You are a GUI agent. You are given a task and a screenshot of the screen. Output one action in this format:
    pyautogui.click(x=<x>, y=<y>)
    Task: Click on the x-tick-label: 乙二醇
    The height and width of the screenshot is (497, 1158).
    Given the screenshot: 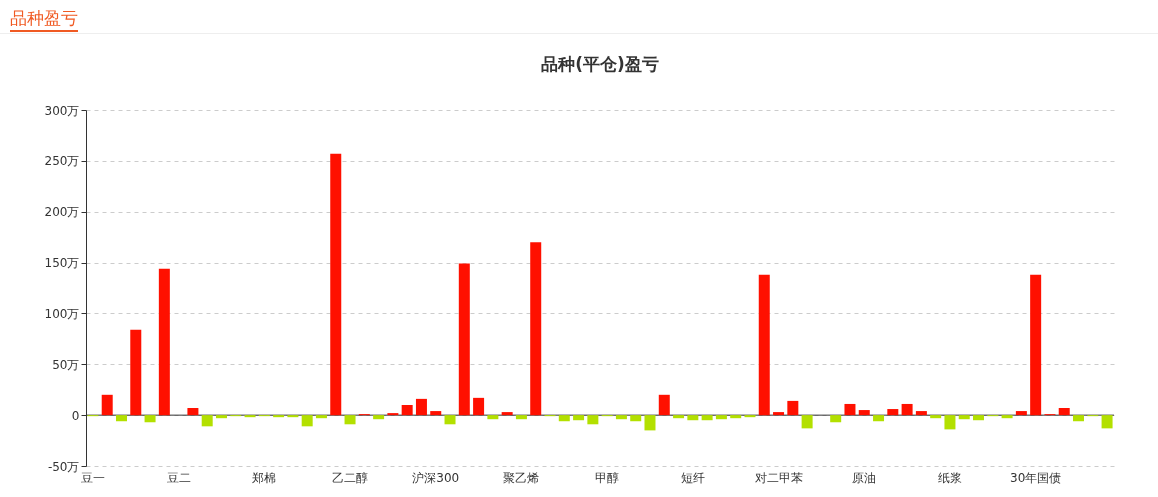 What is the action you would take?
    pyautogui.click(x=350, y=477)
    